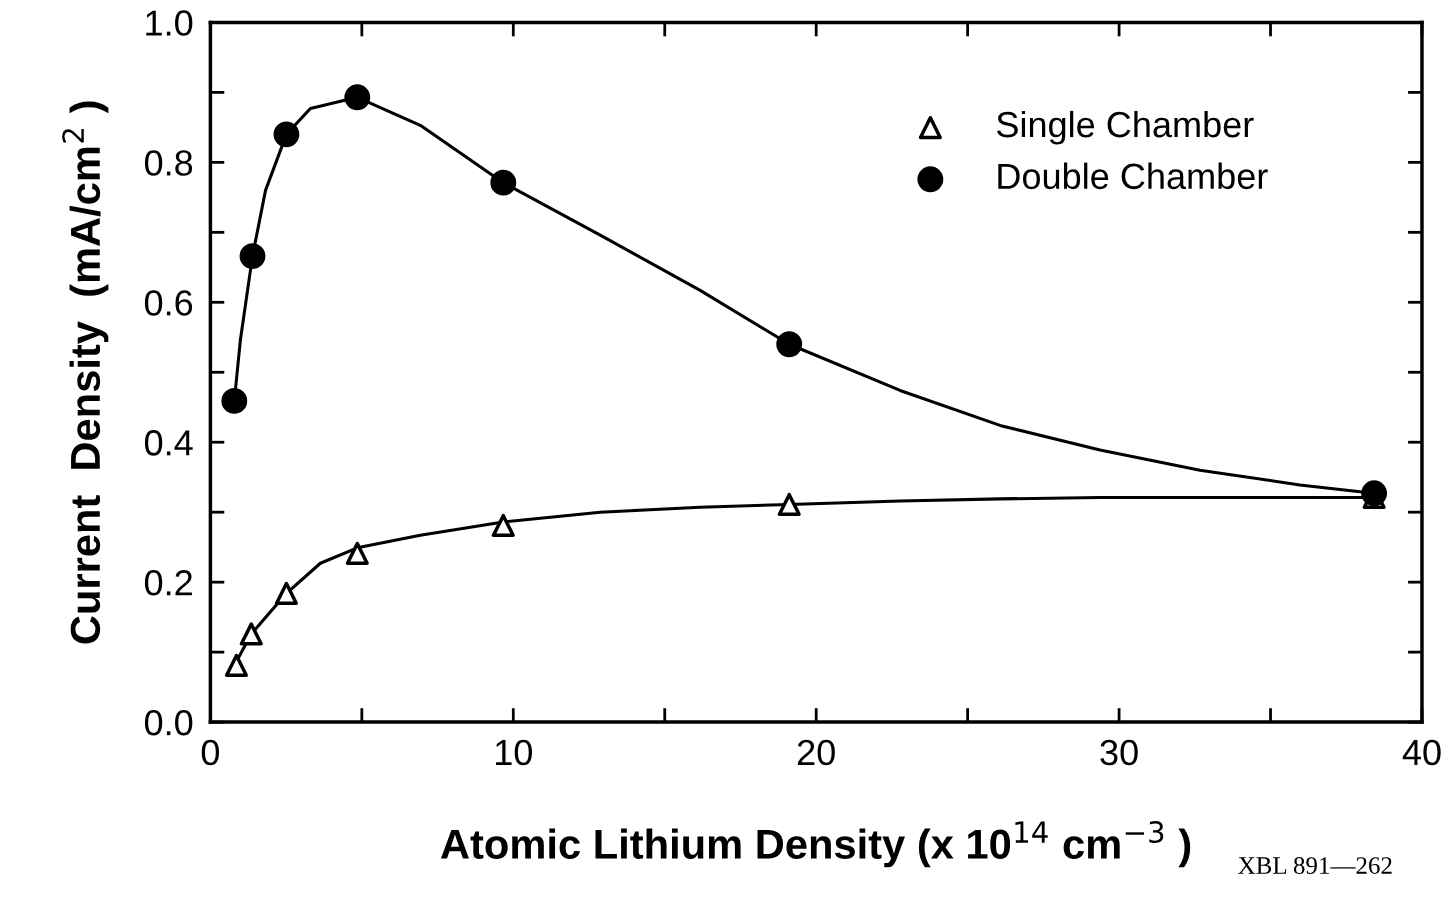 The image size is (1451, 897). I want to click on y-tick-label: 0.2, so click(168, 583).